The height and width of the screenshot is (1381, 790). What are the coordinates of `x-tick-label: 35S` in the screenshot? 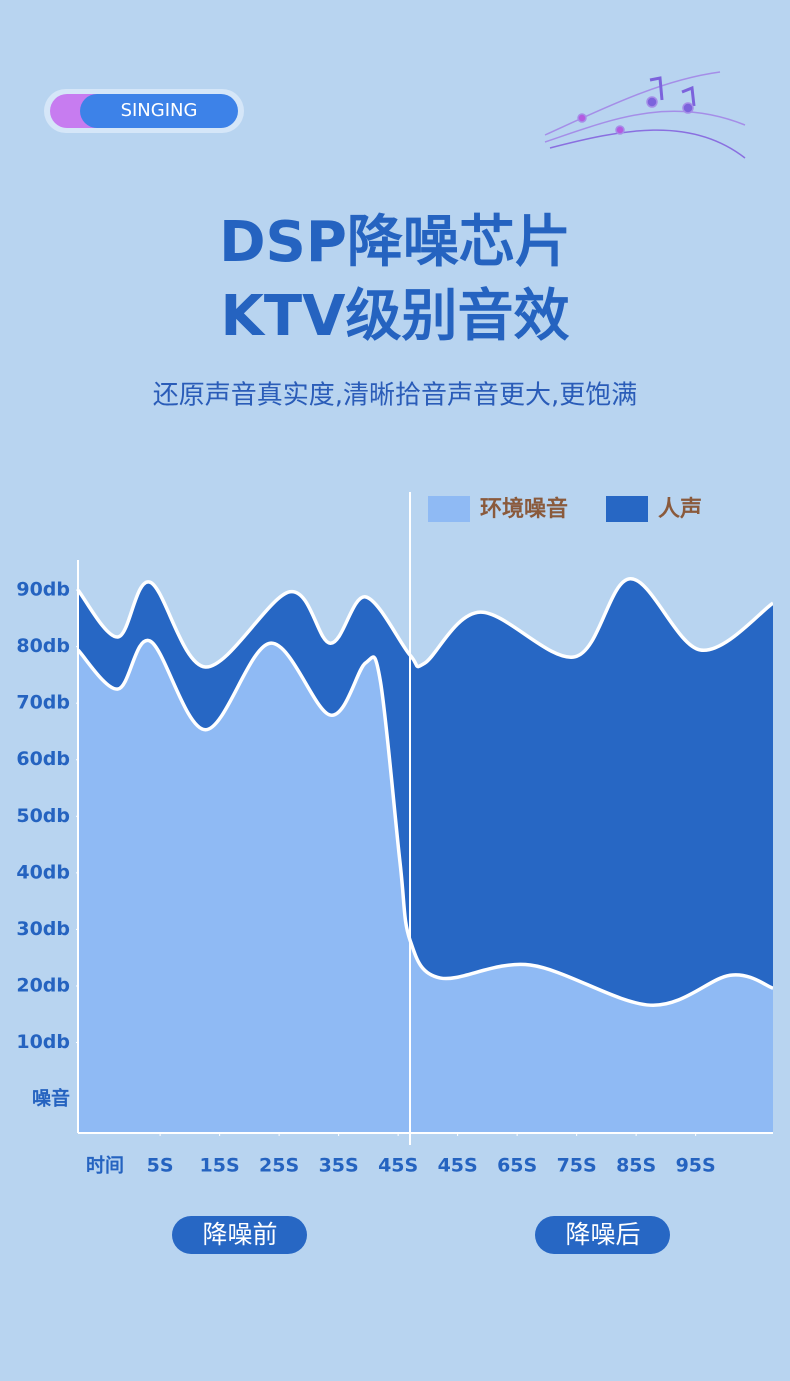 It's located at (339, 1166).